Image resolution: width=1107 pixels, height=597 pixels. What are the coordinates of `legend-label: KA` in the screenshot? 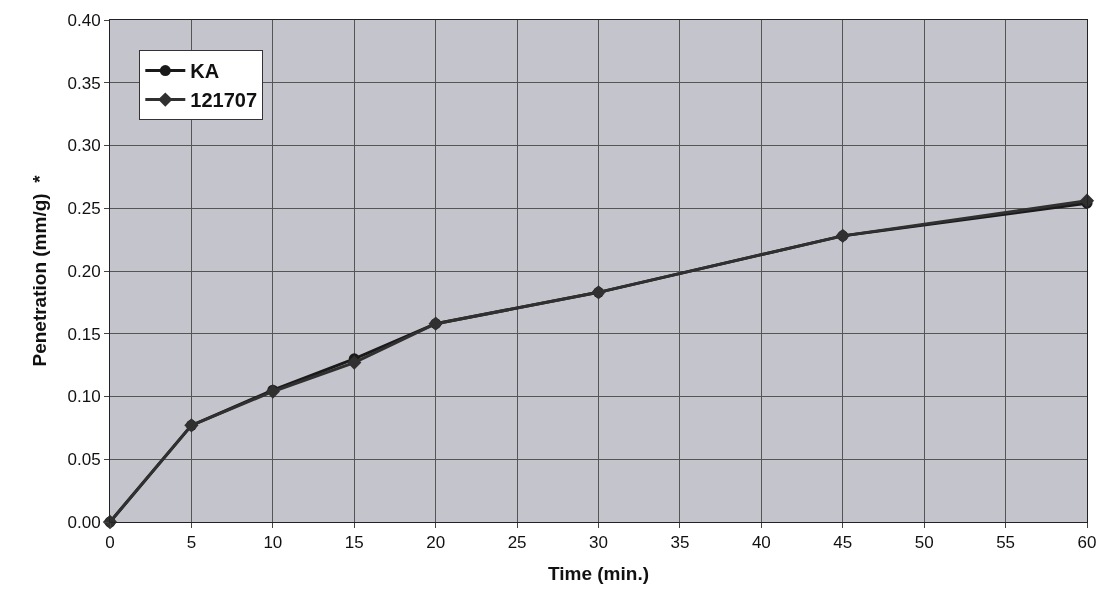 It's located at (205, 71).